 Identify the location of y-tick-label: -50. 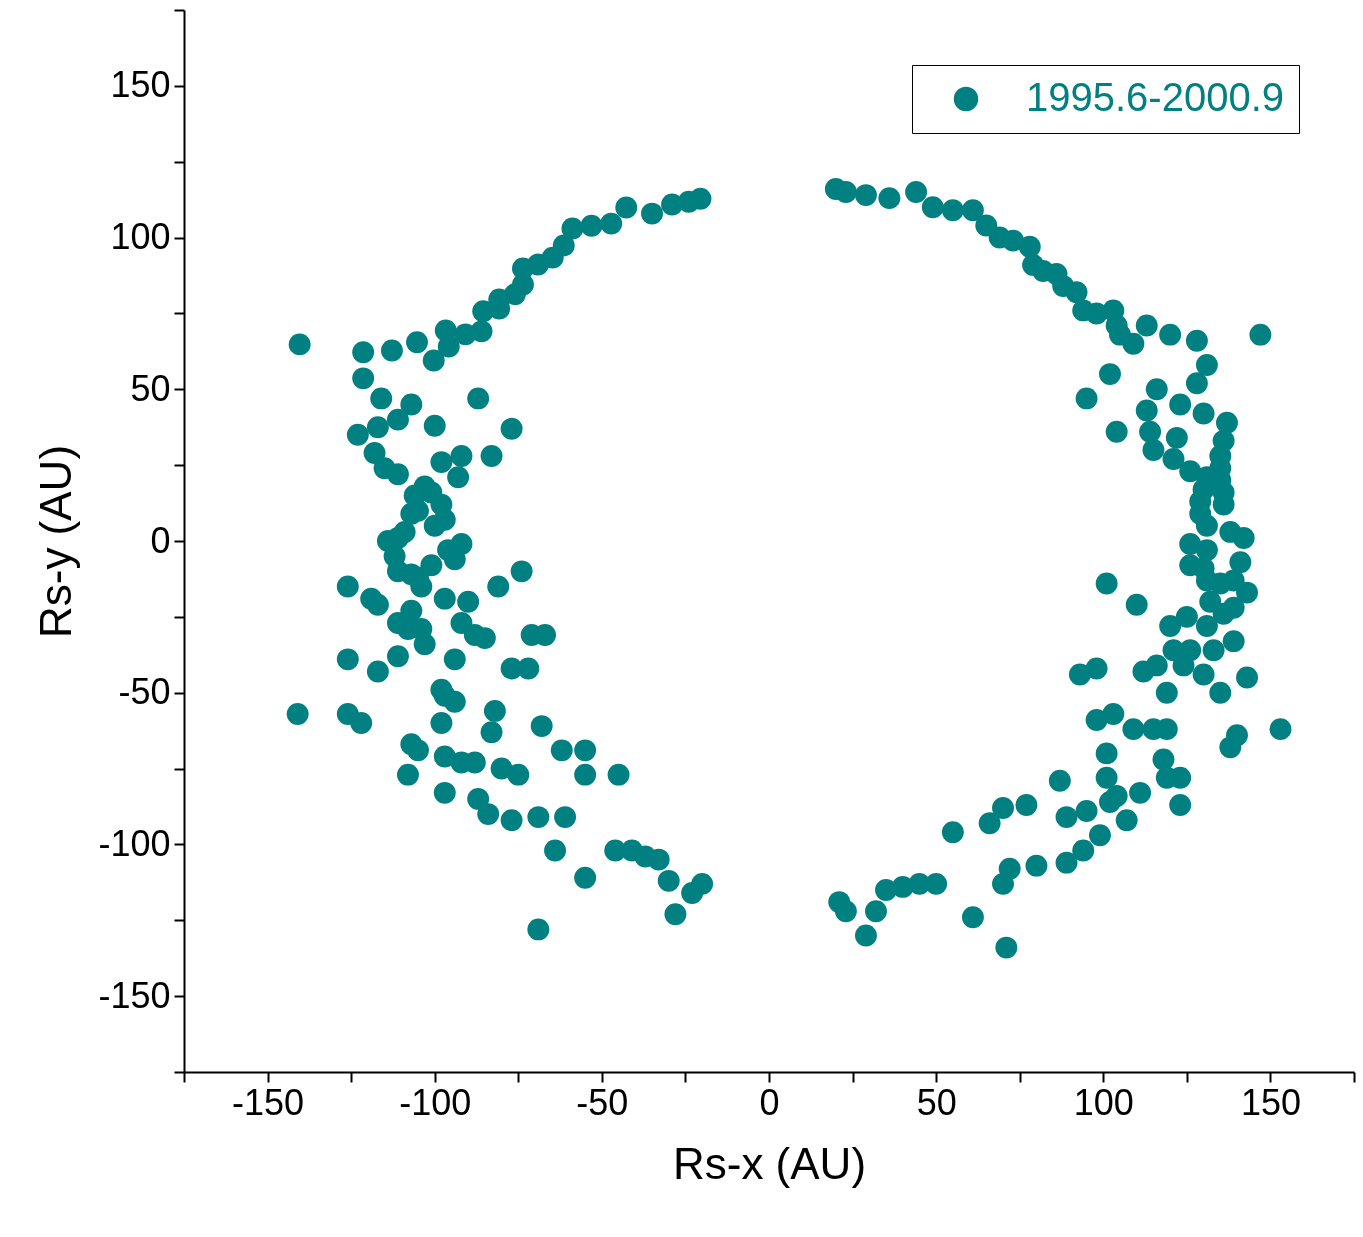
(144, 692).